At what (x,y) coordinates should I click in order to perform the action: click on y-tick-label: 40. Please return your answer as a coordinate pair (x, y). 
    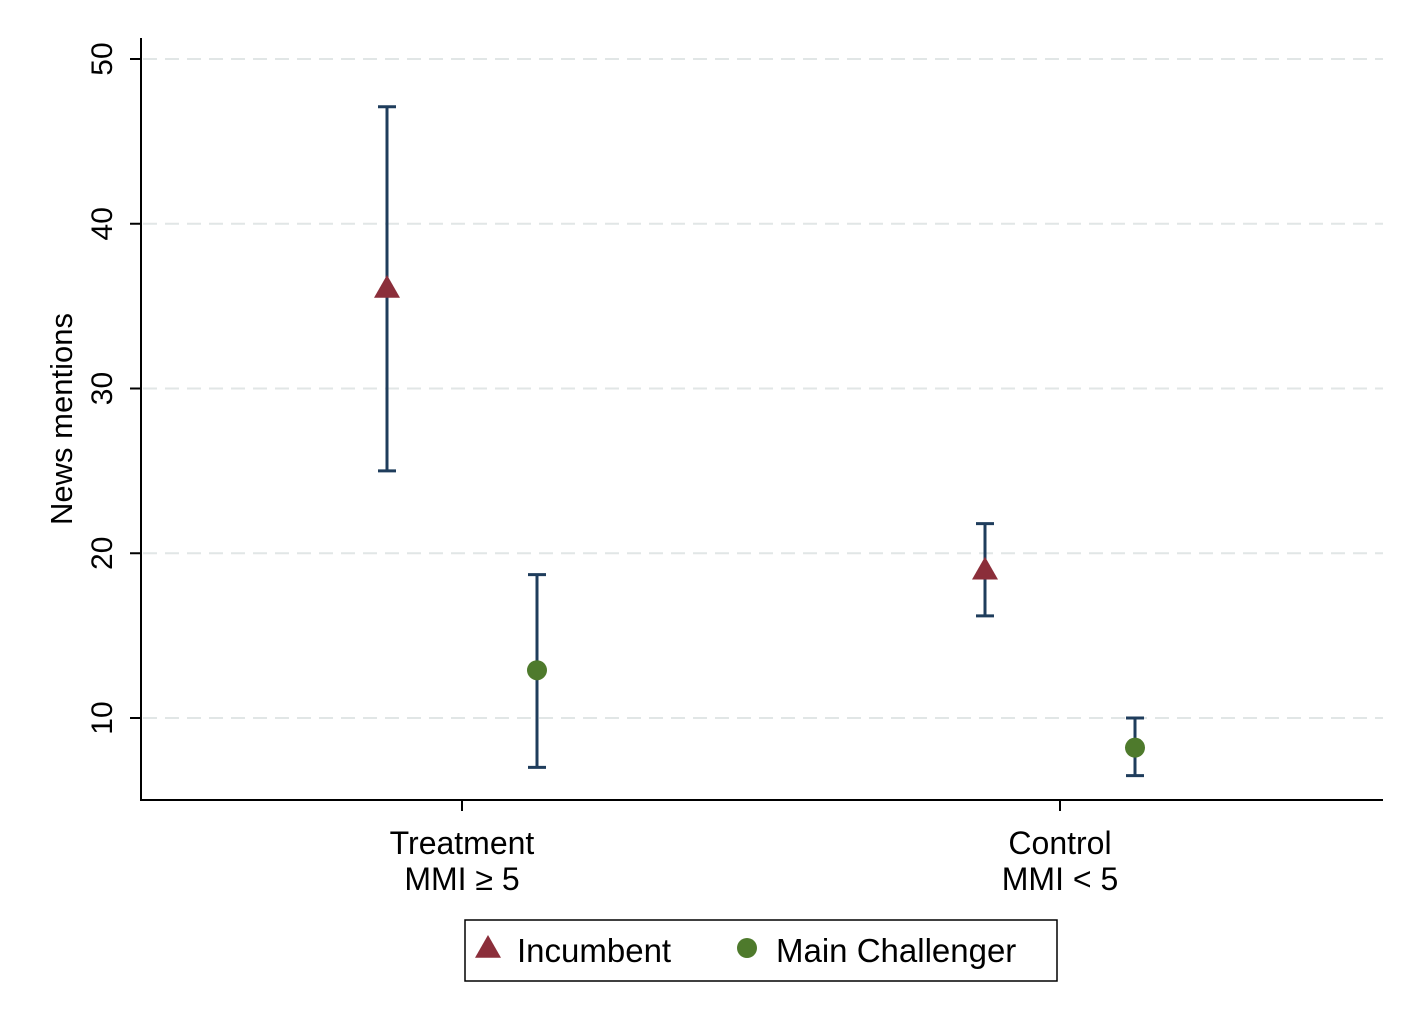
    Looking at the image, I should click on (102, 223).